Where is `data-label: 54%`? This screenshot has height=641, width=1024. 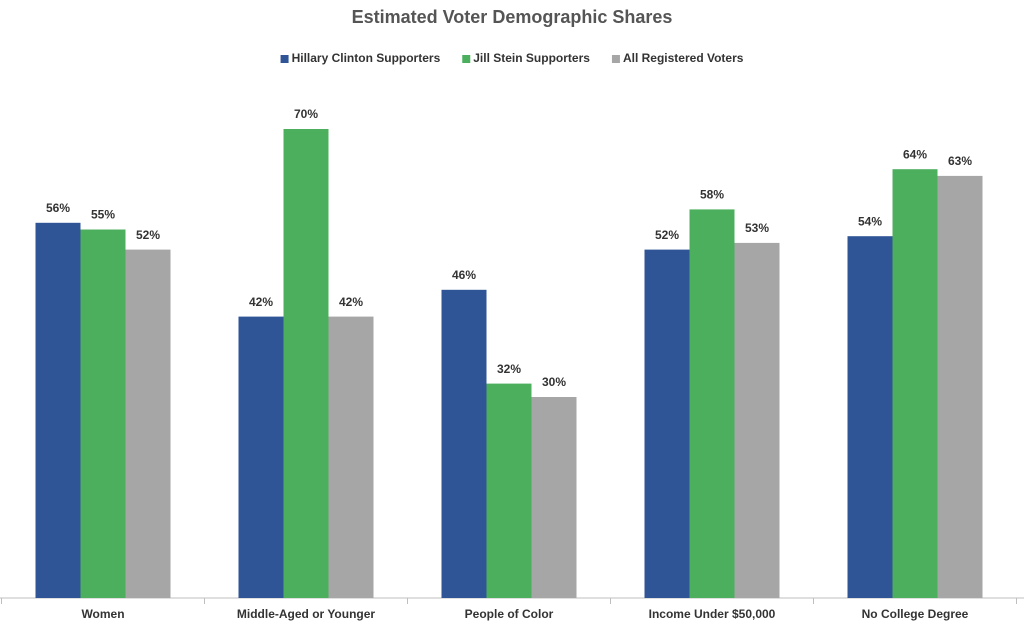 data-label: 54% is located at coordinates (870, 221).